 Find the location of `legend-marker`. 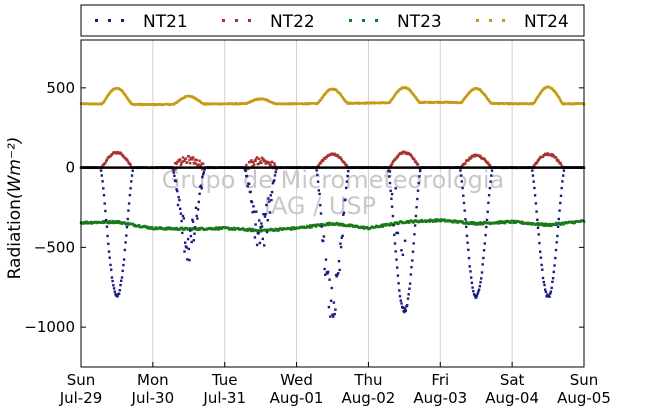

legend-marker is located at coordinates (122, 20).